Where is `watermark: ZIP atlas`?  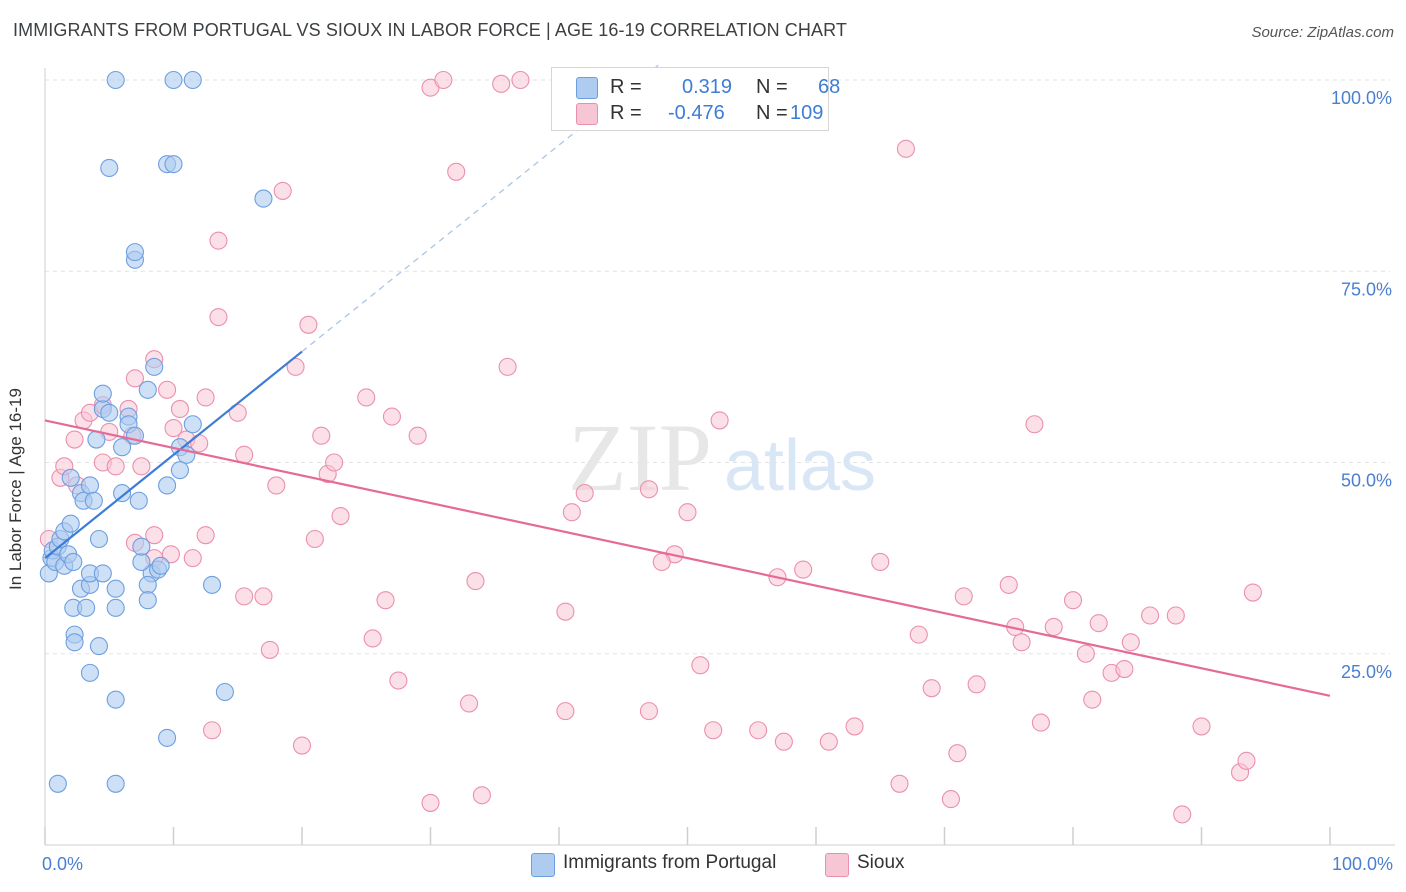
watermark: ZIP atlas is located at coordinates (722, 457).